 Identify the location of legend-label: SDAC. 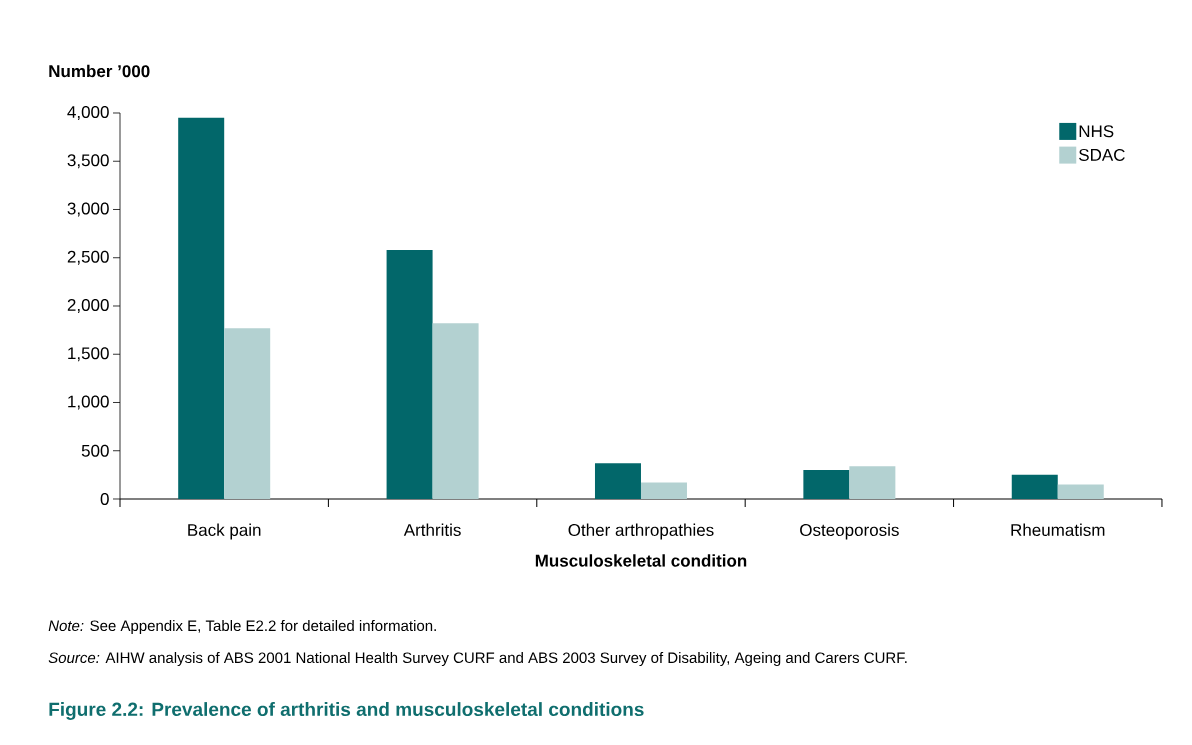
(1102, 154).